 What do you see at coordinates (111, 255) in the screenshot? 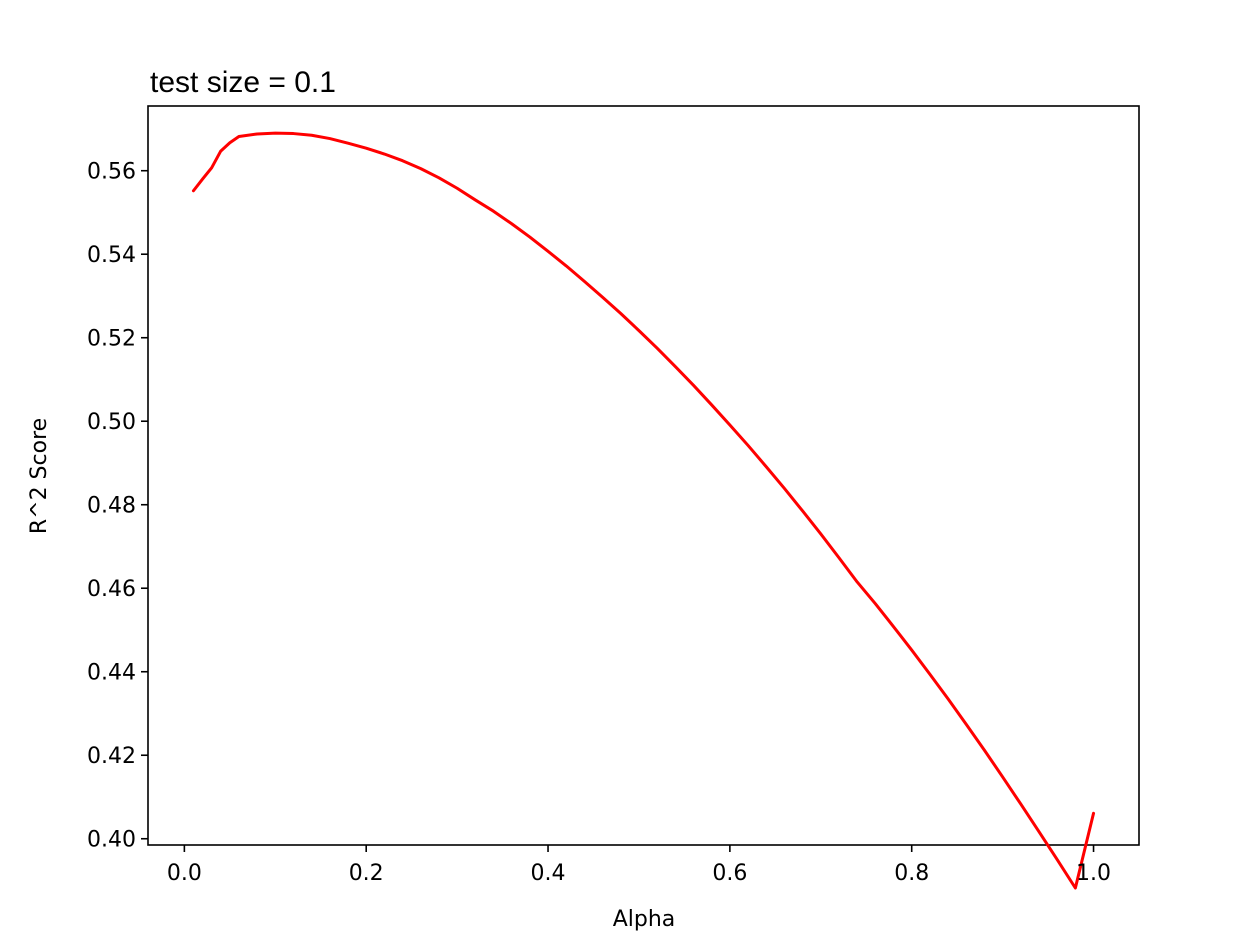
I see `y-tick-label: 0.54` at bounding box center [111, 255].